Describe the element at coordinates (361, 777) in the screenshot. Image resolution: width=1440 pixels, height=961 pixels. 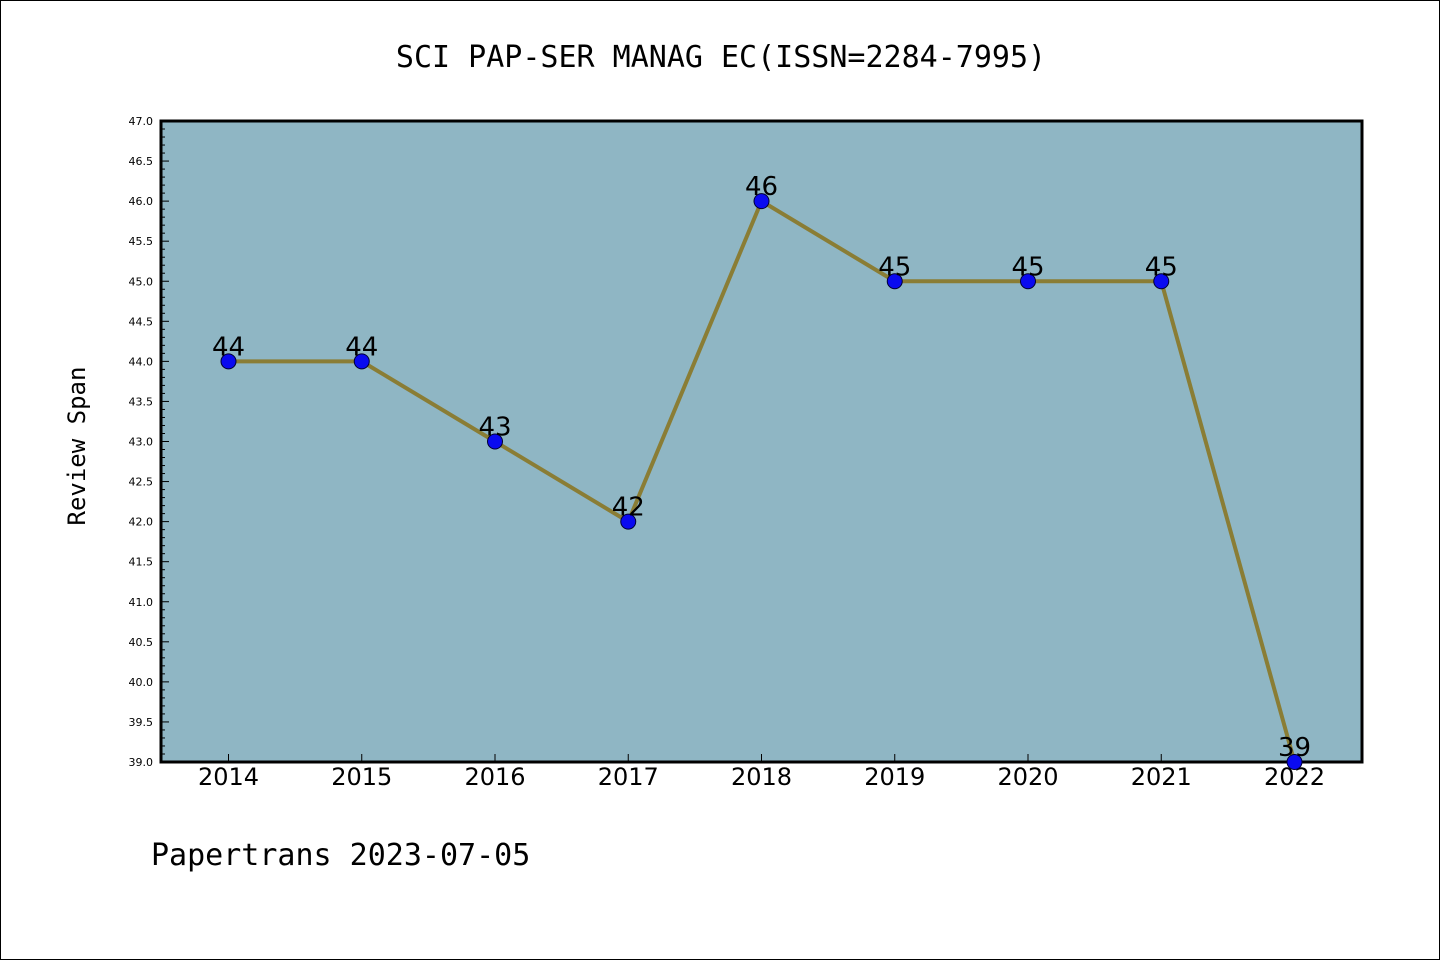
I see `x-tick-label: 2015` at that location.